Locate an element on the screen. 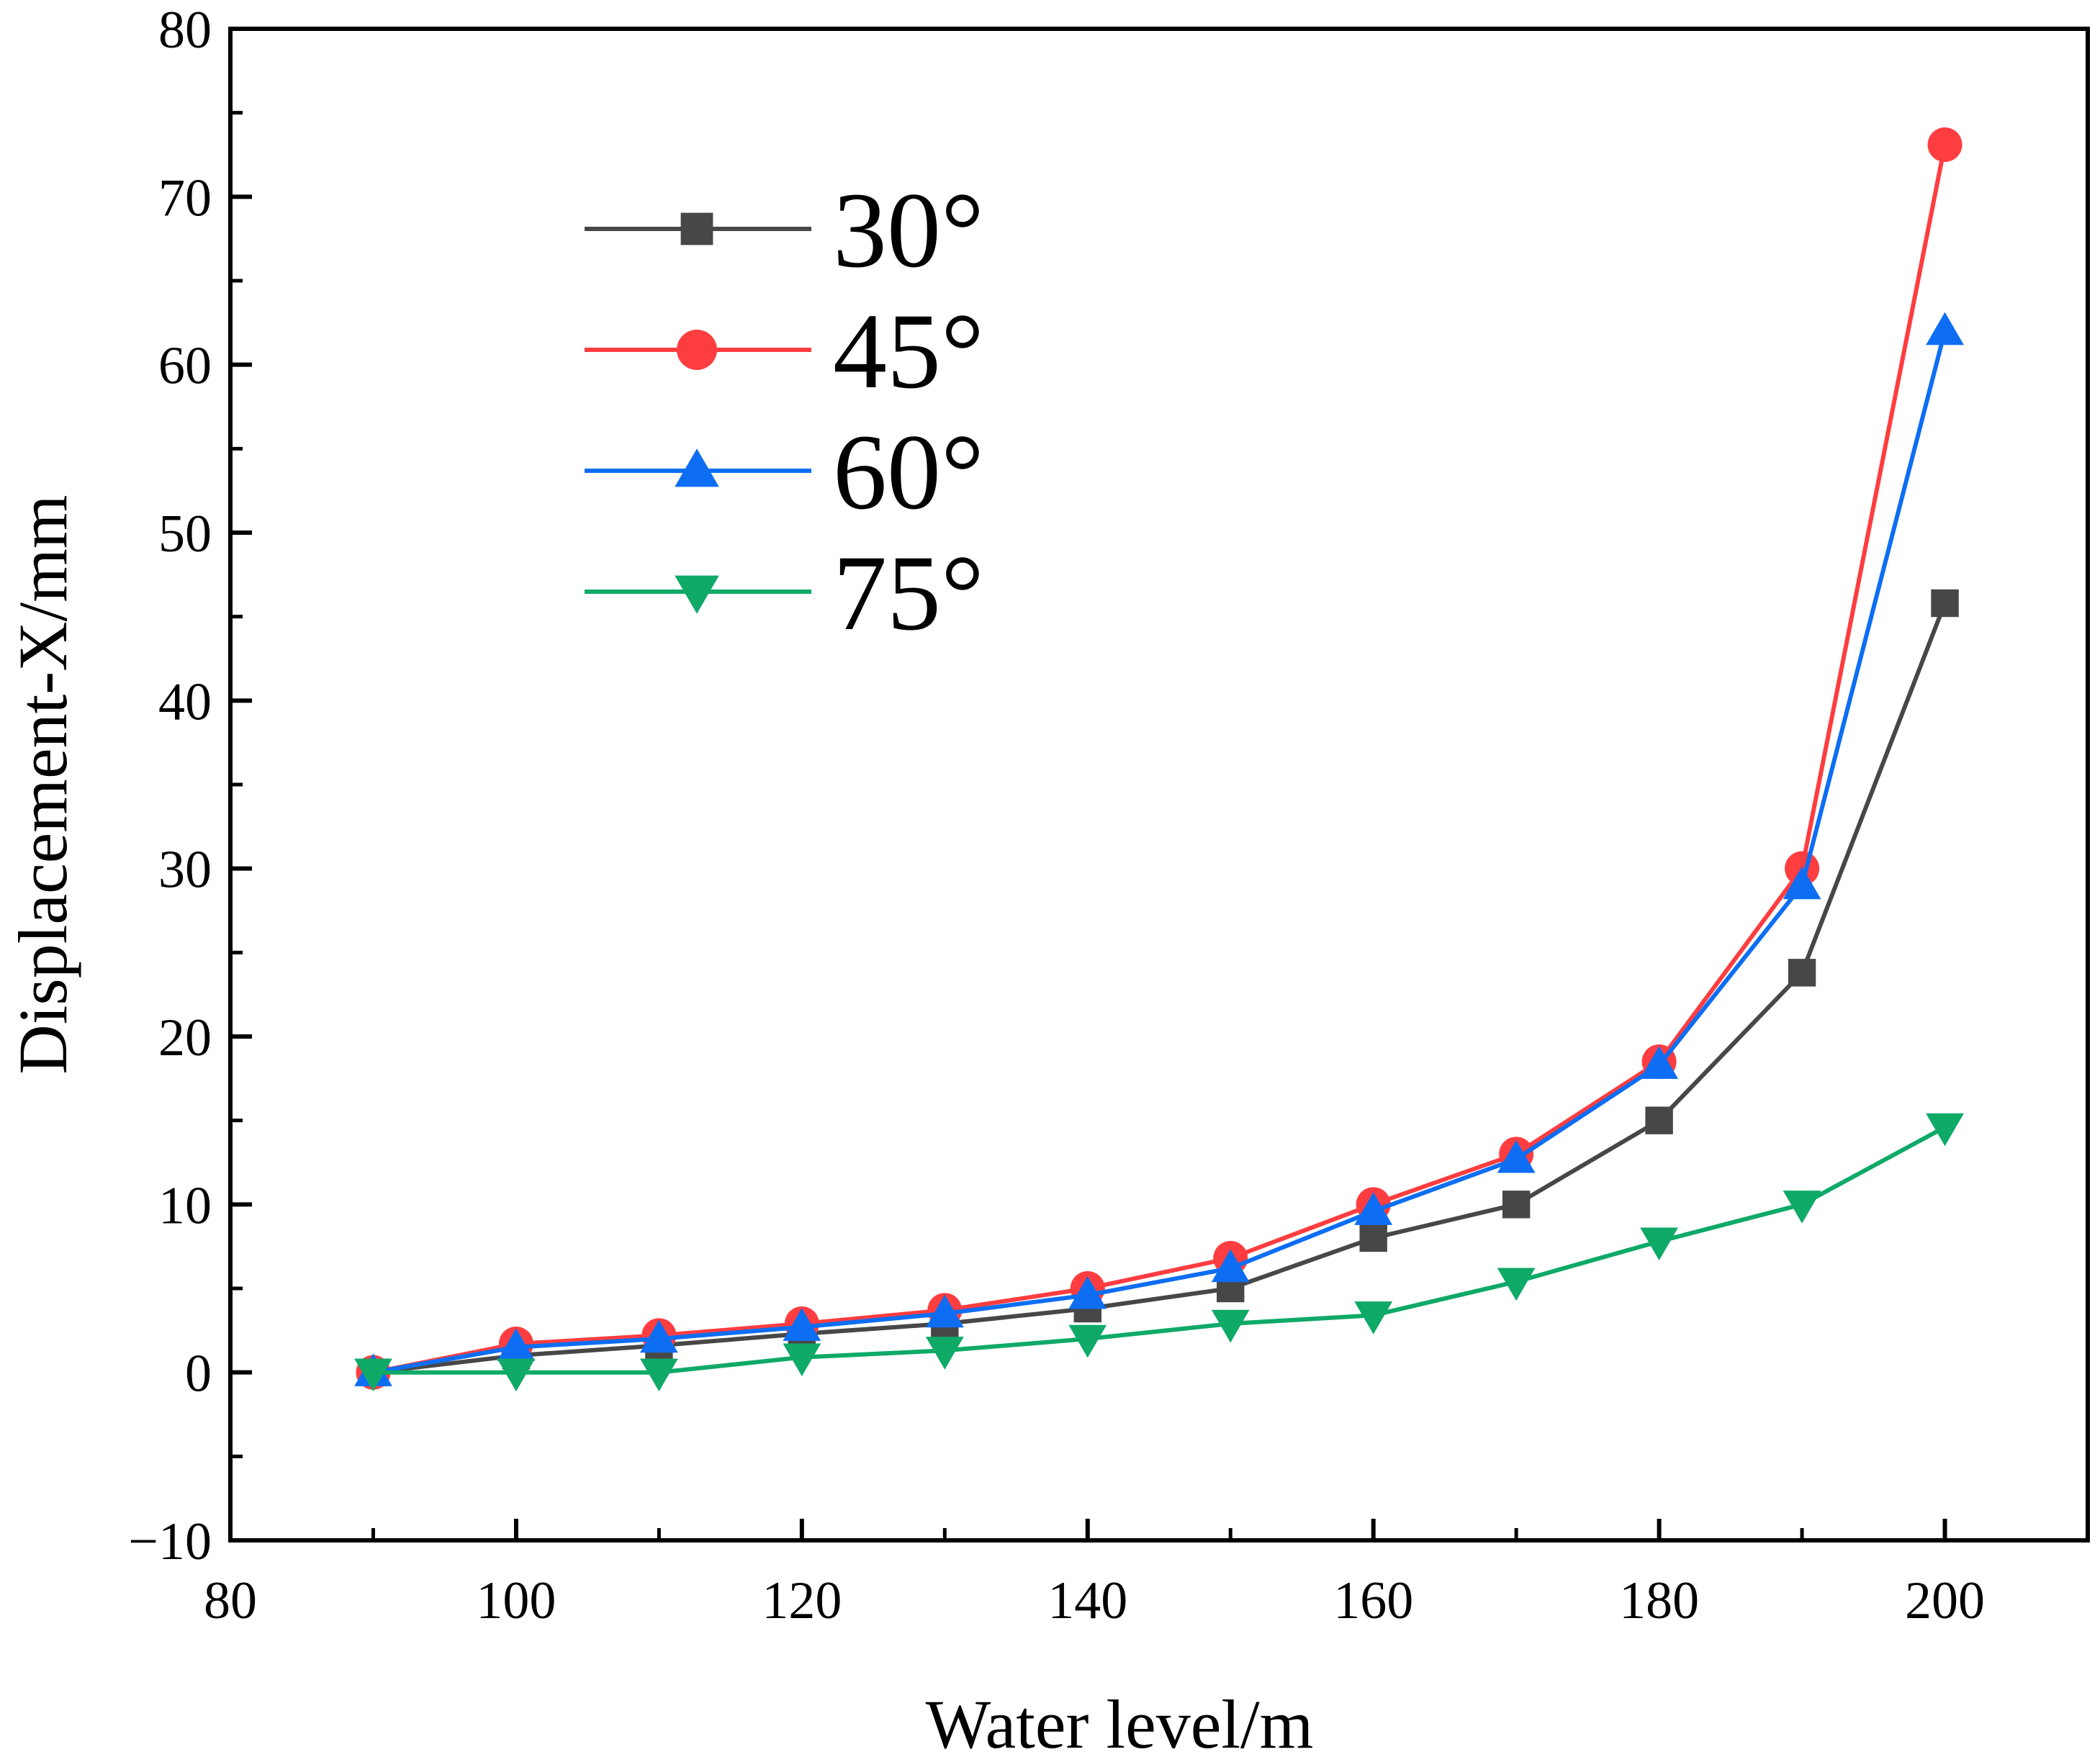  series-line is located at coordinates (1159, 1250).